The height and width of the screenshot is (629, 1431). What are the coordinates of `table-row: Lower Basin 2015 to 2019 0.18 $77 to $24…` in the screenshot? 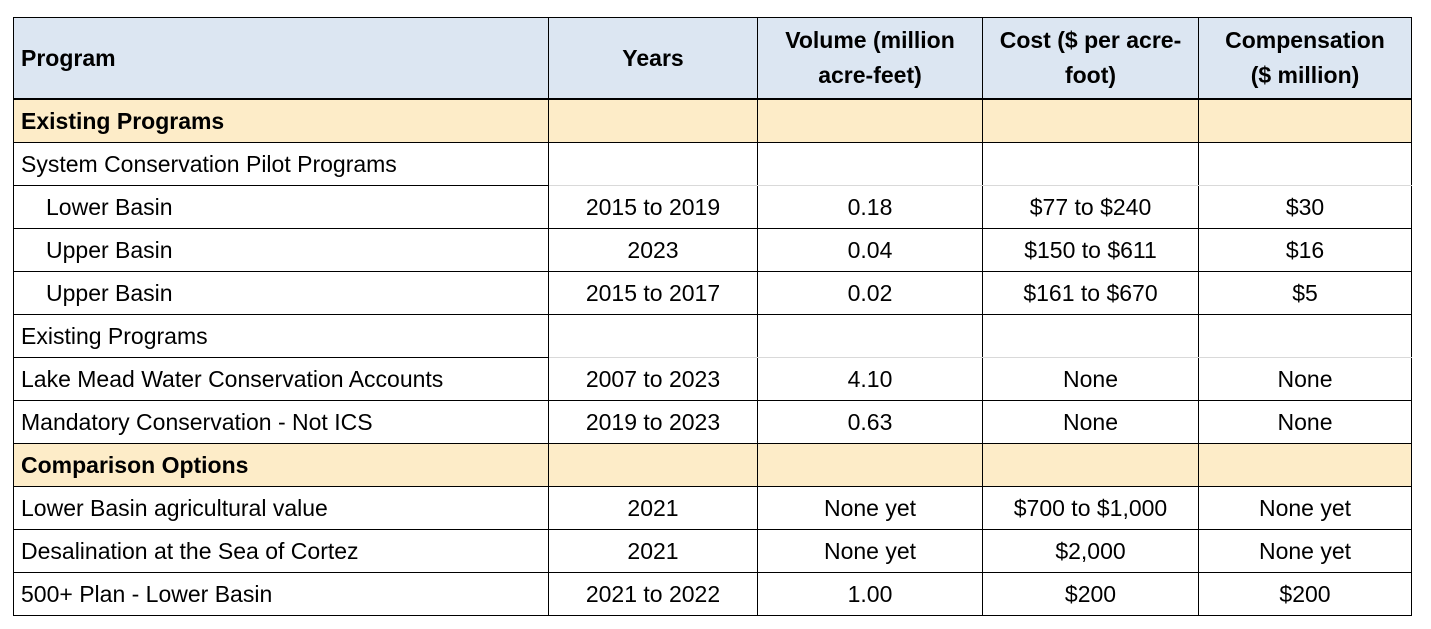 It's located at (712, 207).